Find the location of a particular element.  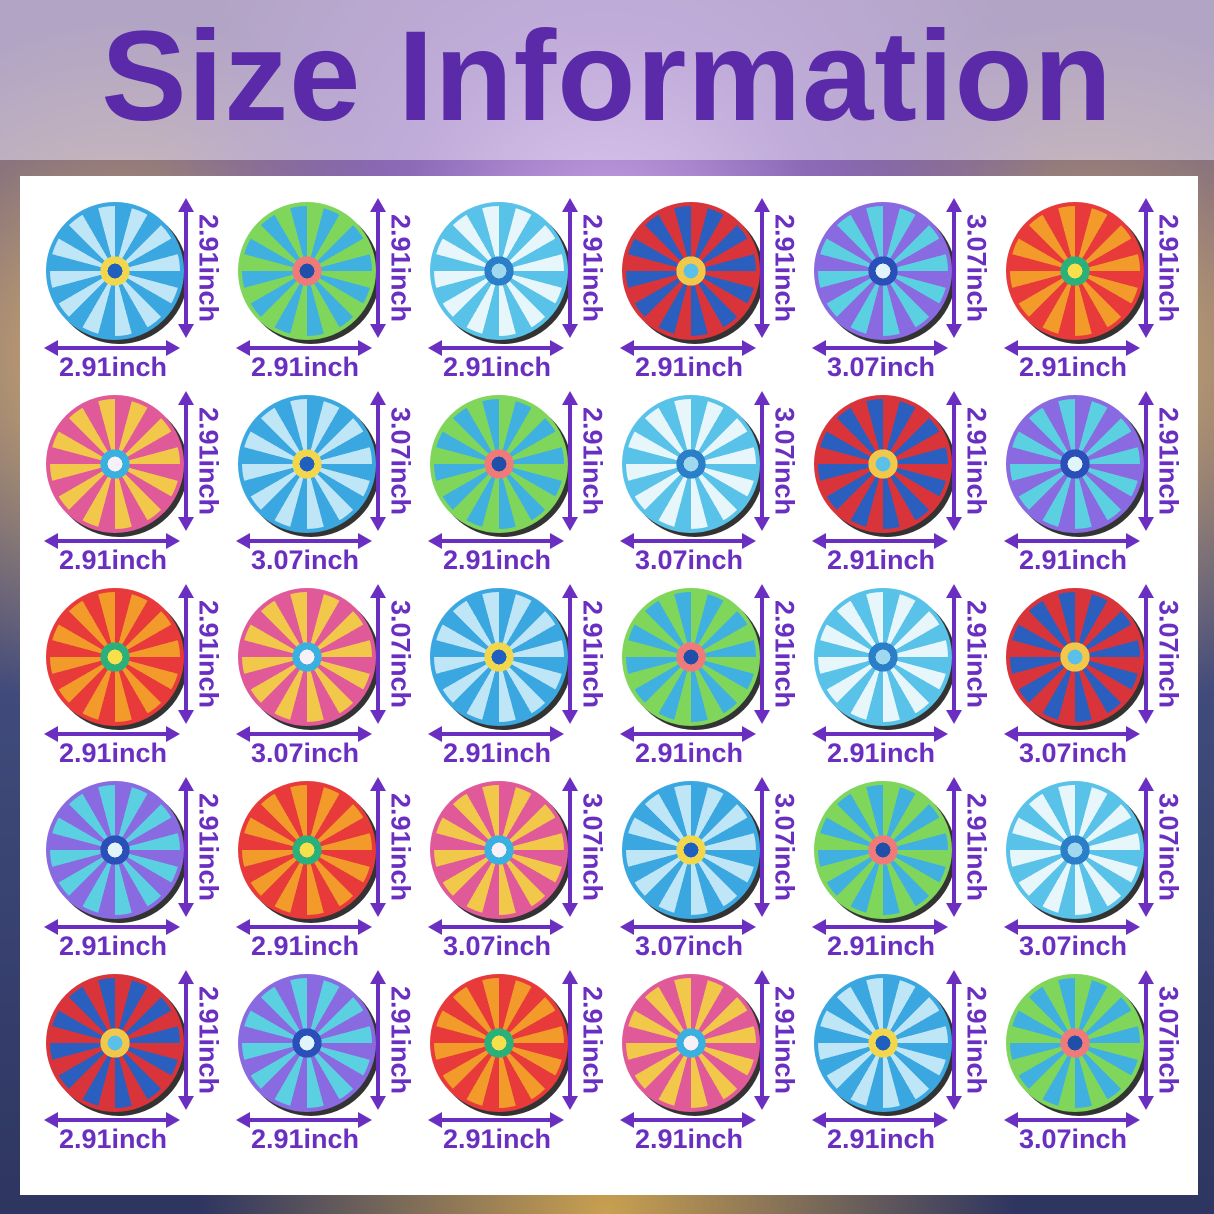

title-band is located at coordinates (607, 80).